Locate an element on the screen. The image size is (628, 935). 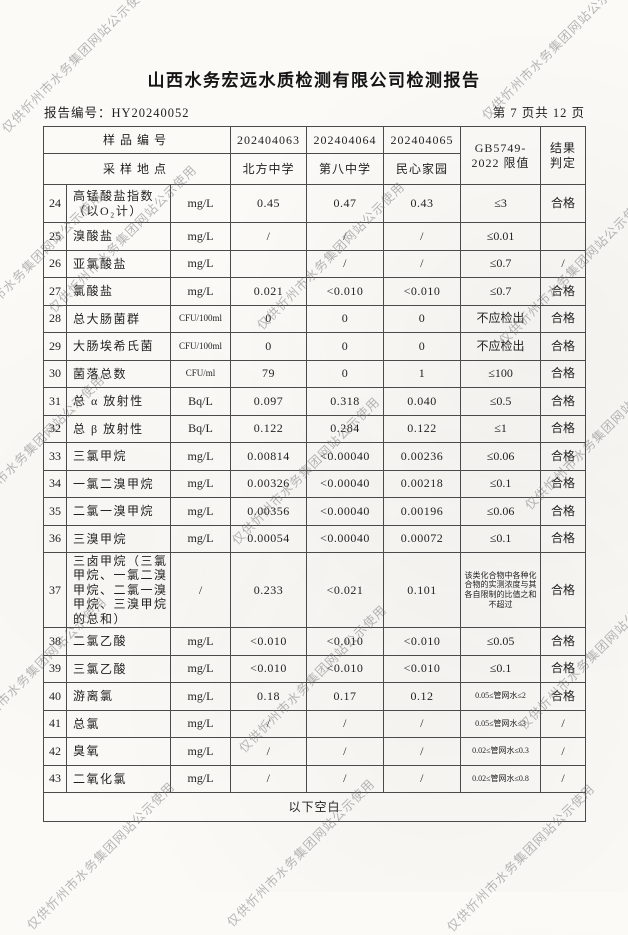
table-row: 43 二氧化氯 mg/L / //0.02≤管网水≤0.8/ is located at coordinates (315, 778).